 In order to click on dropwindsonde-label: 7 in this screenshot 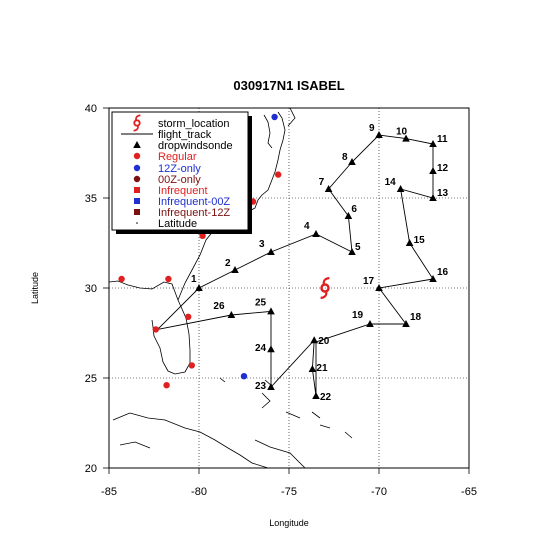, I will do `click(322, 182)`.